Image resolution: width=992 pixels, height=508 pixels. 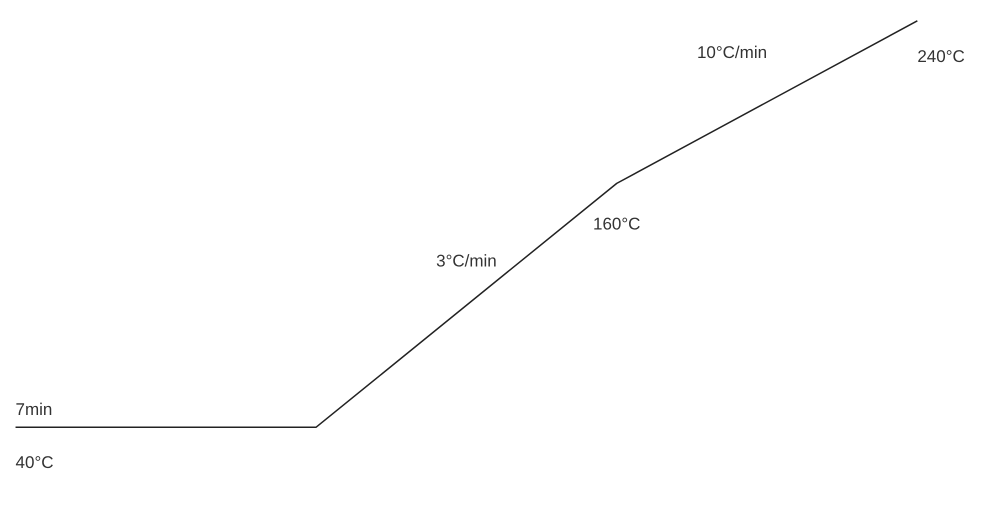 I want to click on data-label: 160°C, so click(x=616, y=224).